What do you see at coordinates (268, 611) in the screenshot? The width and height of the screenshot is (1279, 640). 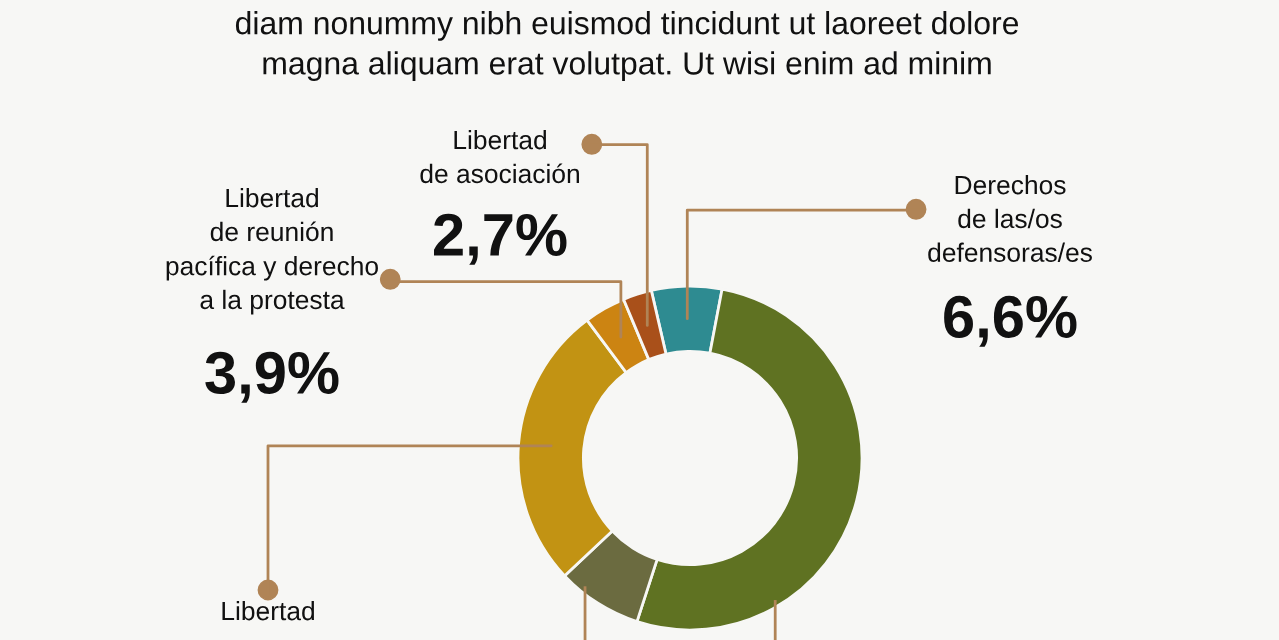 I see `slice-label: Libertad` at bounding box center [268, 611].